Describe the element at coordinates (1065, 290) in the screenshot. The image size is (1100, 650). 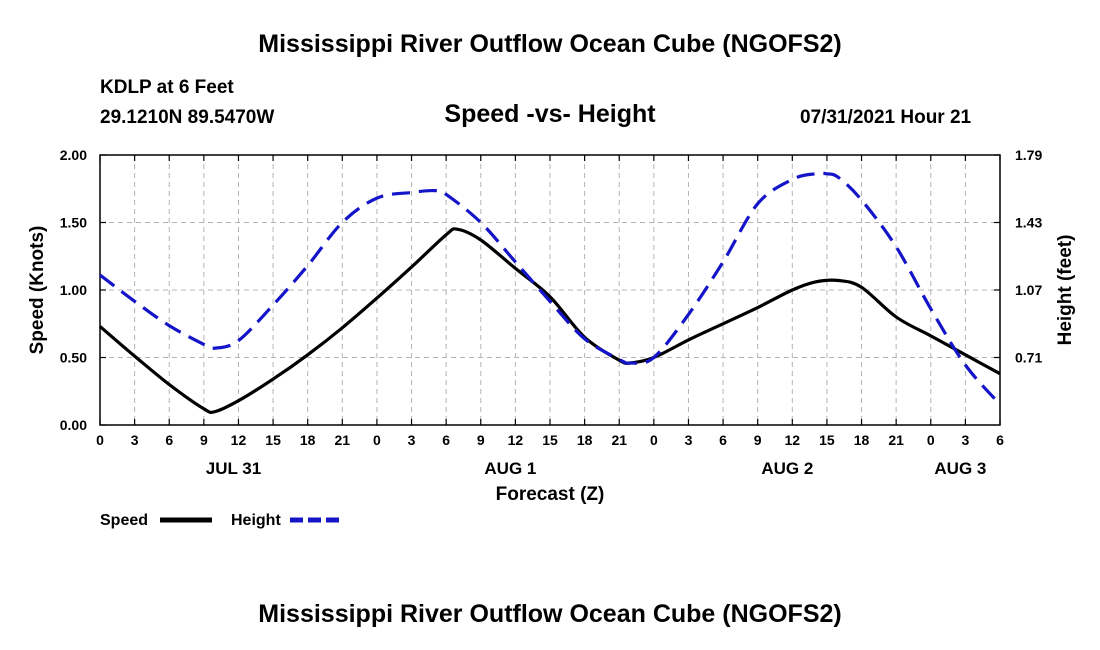
I see `y-right-axis-title: Height (feet)` at that location.